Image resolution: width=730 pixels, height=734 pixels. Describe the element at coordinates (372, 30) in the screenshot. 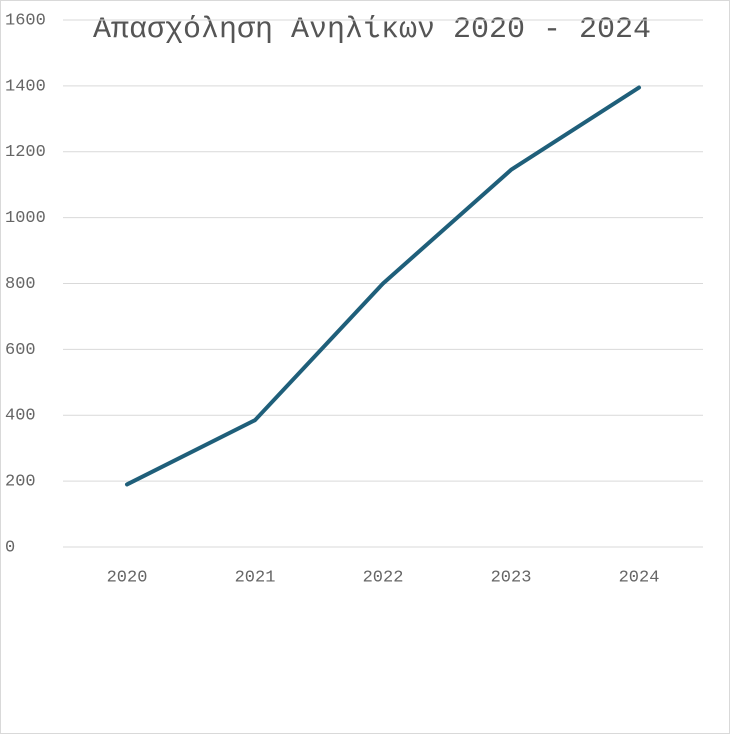

I see `chart-title: Απασχόληση Ανηλίκων 2020 - 2024` at that location.